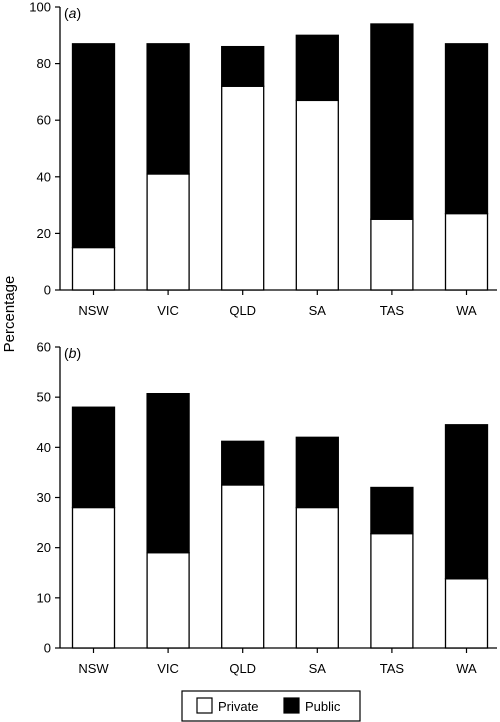 Image resolution: width=500 pixels, height=722 pixels. I want to click on legend-swatch-private, so click(204, 705).